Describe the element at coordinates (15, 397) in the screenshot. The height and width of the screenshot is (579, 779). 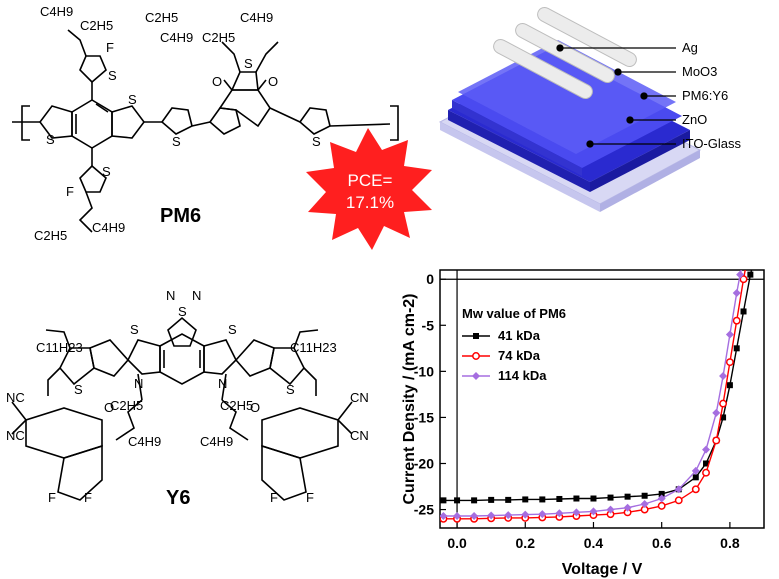
I see `y6-atom-label: NC` at that location.